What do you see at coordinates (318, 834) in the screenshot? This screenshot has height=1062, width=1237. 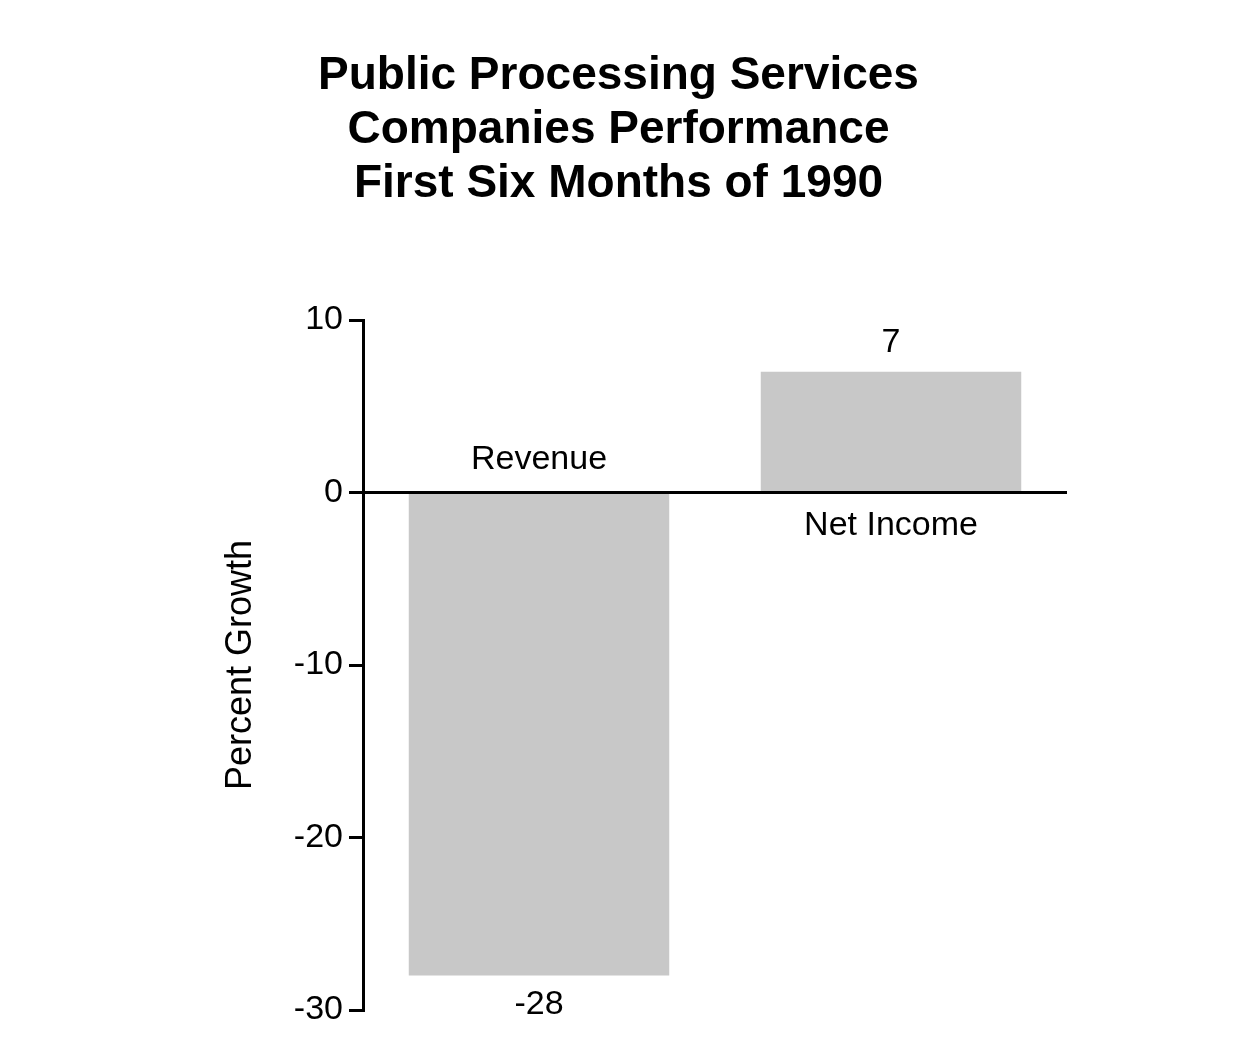 I see `y-tick-label: -20` at bounding box center [318, 834].